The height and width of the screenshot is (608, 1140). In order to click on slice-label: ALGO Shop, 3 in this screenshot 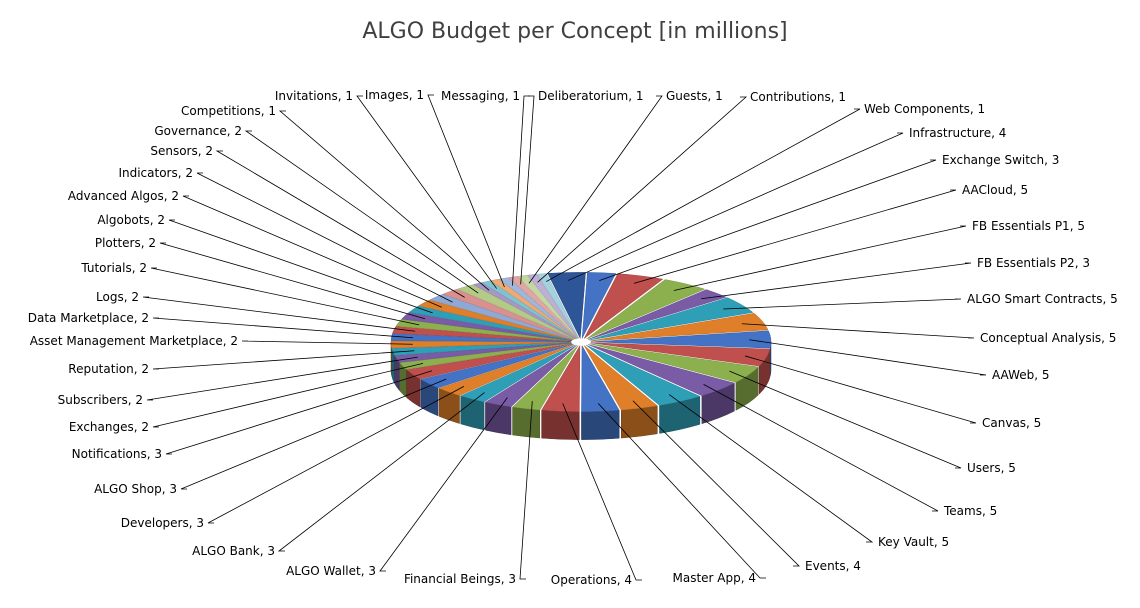, I will do `click(135, 489)`.